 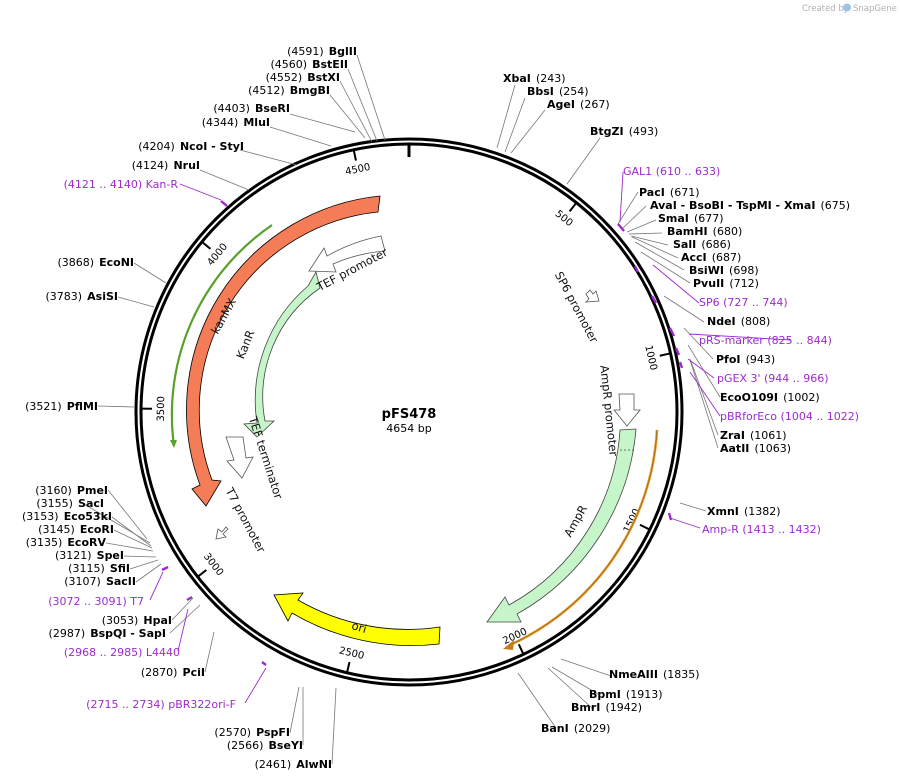 What do you see at coordinates (161, 704) in the screenshot?
I see `primer-pbr322ori-f-label: (2715 .. 2734) pBR322ori-F` at bounding box center [161, 704].